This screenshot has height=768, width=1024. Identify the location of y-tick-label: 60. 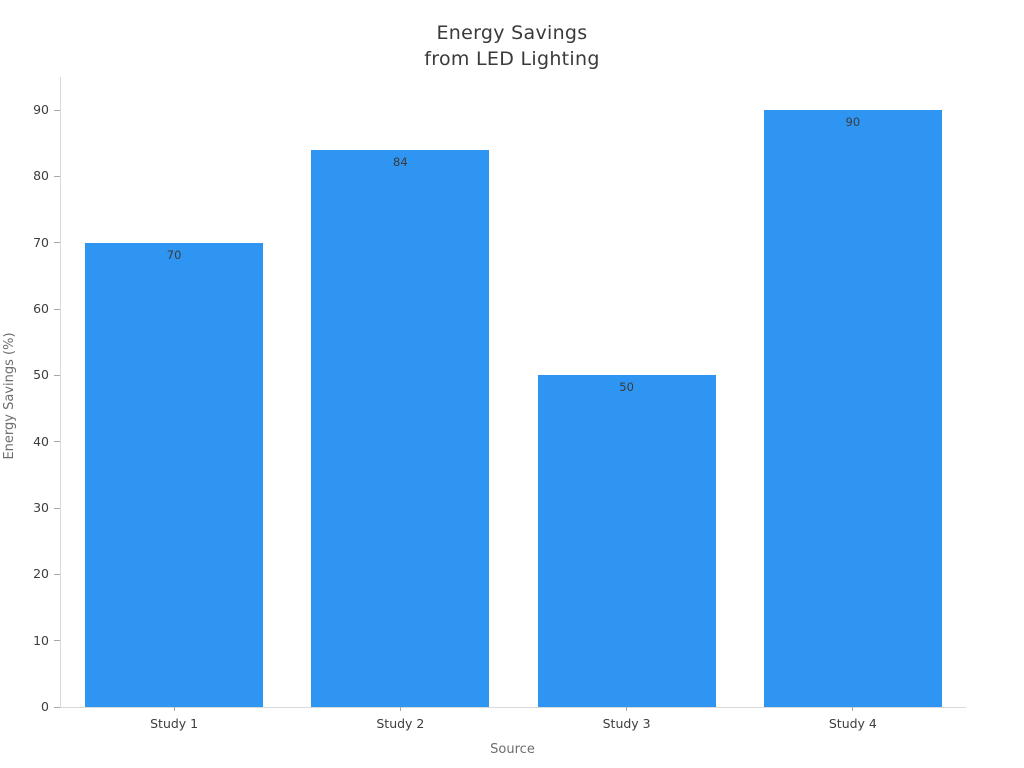
(41, 309).